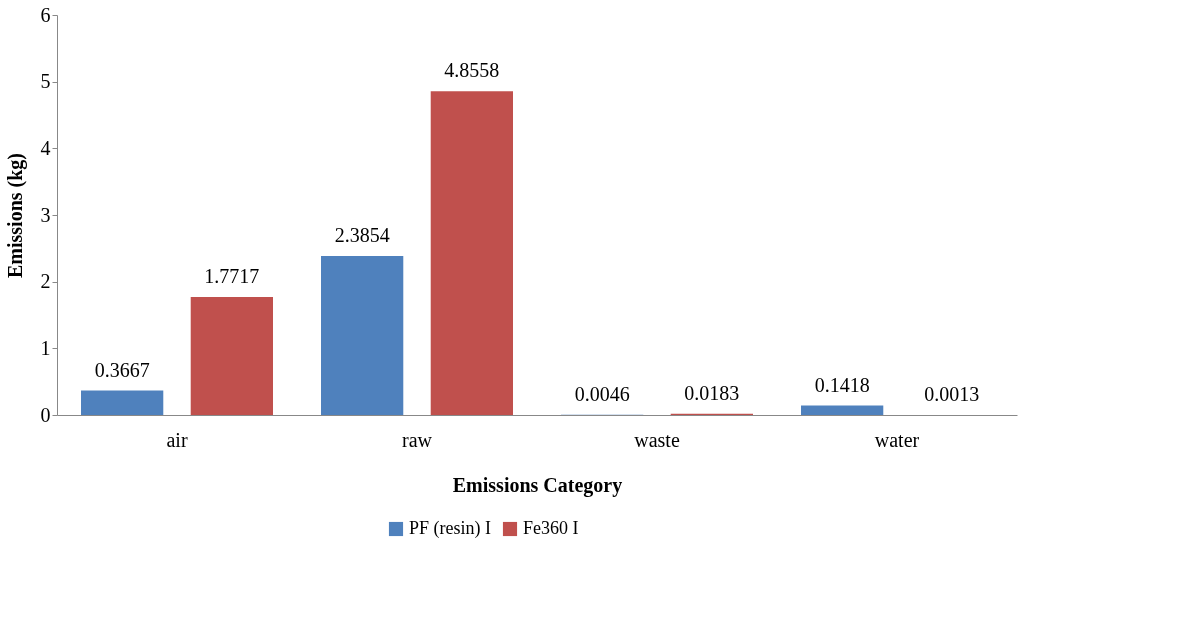 The image size is (1182, 636). I want to click on legend-label: PF (resin) I, so click(450, 528).